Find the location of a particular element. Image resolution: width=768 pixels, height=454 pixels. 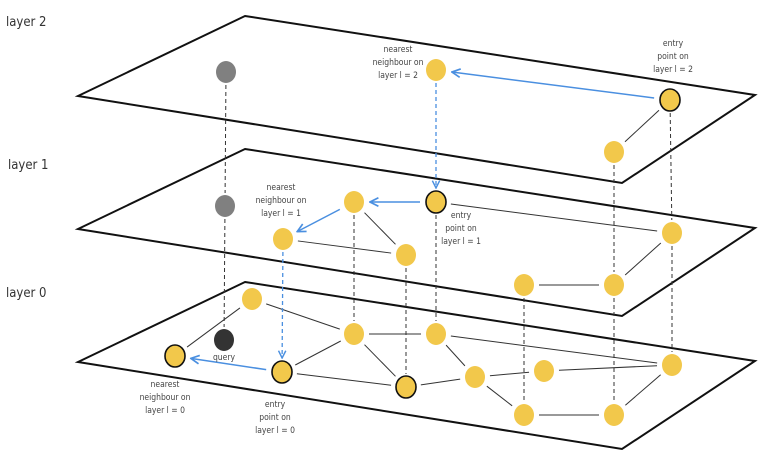

ep2-label: point on is located at coordinates (673, 57).